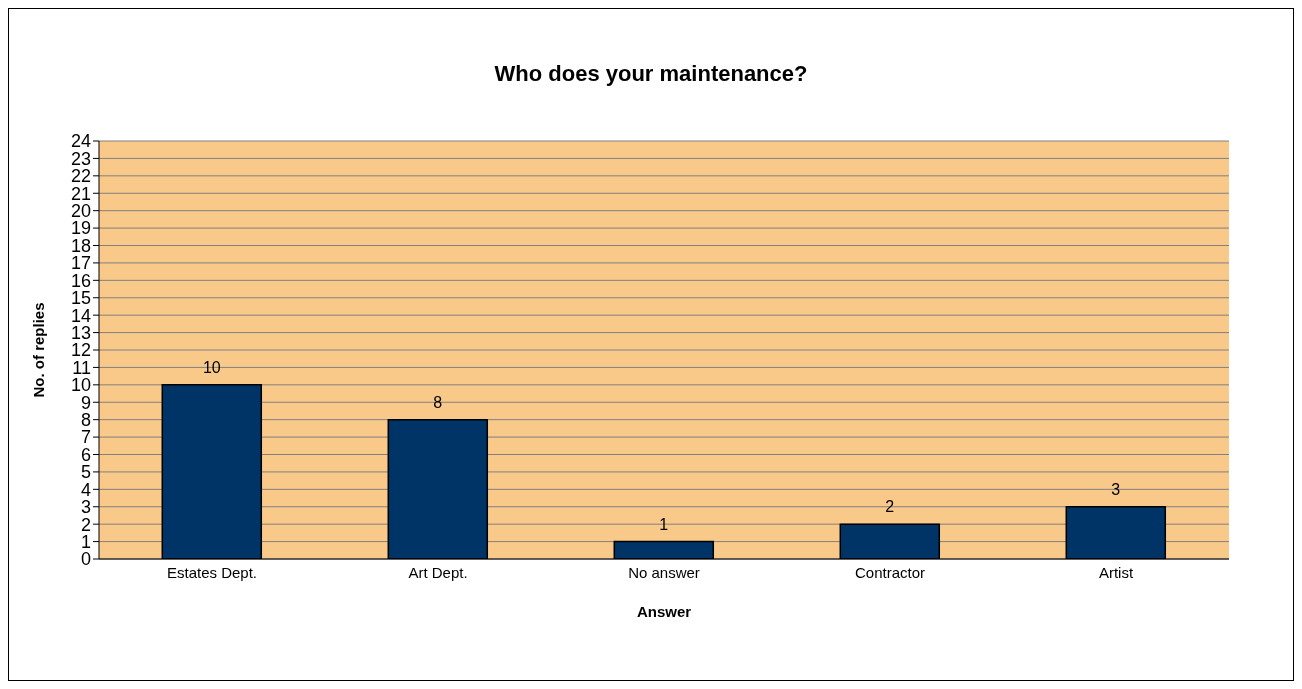 This screenshot has height=689, width=1302. Describe the element at coordinates (438, 402) in the screenshot. I see `data-label: 8` at that location.